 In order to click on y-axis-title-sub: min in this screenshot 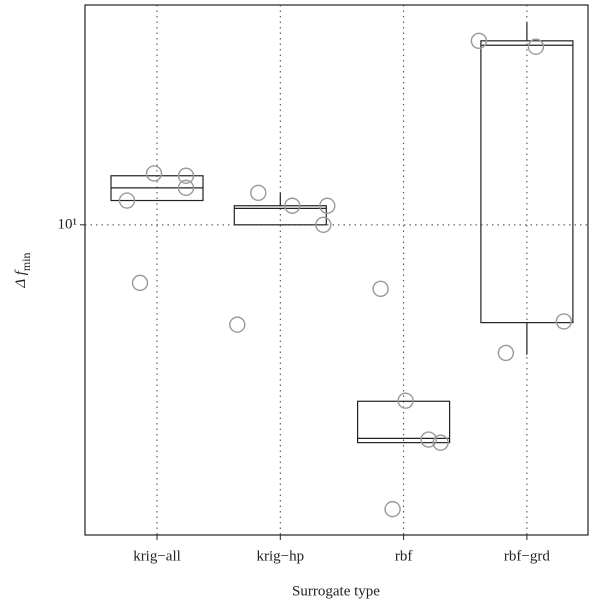, I will do `click(26, 261)`.